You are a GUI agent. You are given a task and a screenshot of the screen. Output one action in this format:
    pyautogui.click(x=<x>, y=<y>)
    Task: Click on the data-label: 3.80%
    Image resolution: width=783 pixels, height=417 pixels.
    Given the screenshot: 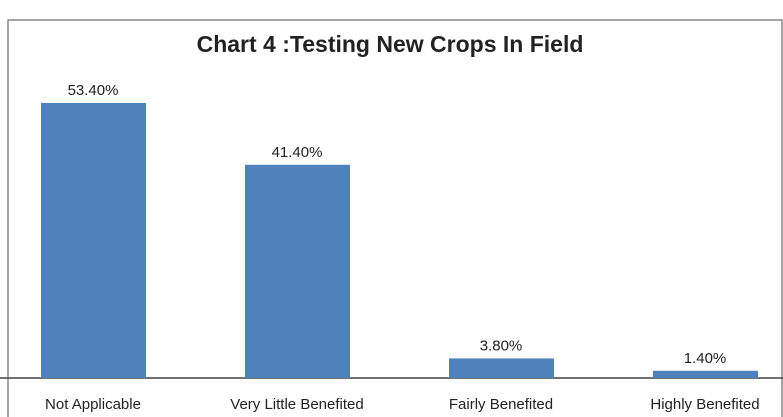 What is the action you would take?
    pyautogui.click(x=501, y=345)
    